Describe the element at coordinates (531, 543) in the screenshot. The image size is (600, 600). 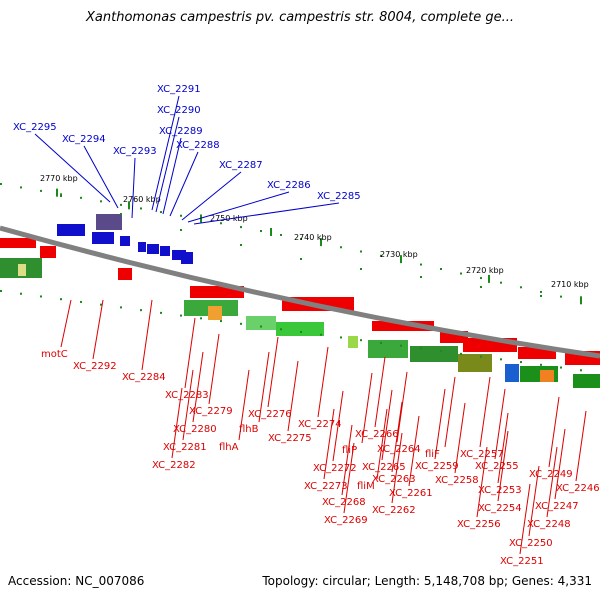
I see `reverse-gene-label: XC_2250` at that location.